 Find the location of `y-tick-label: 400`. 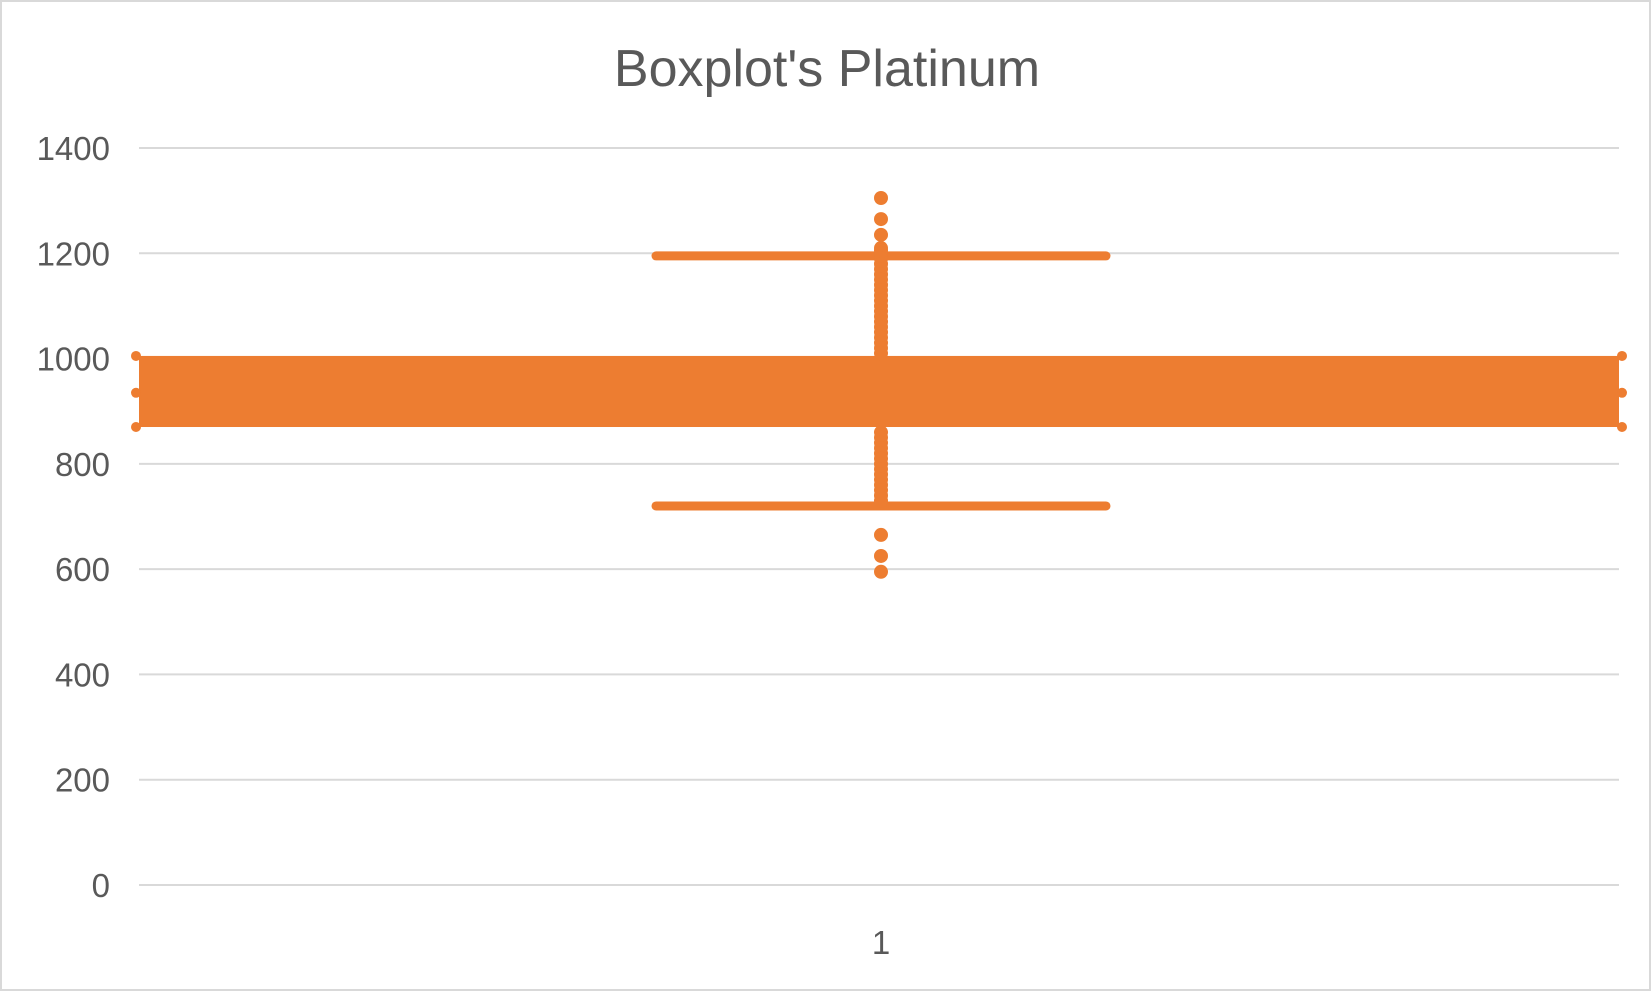

y-tick-label: 400 is located at coordinates (82, 674).